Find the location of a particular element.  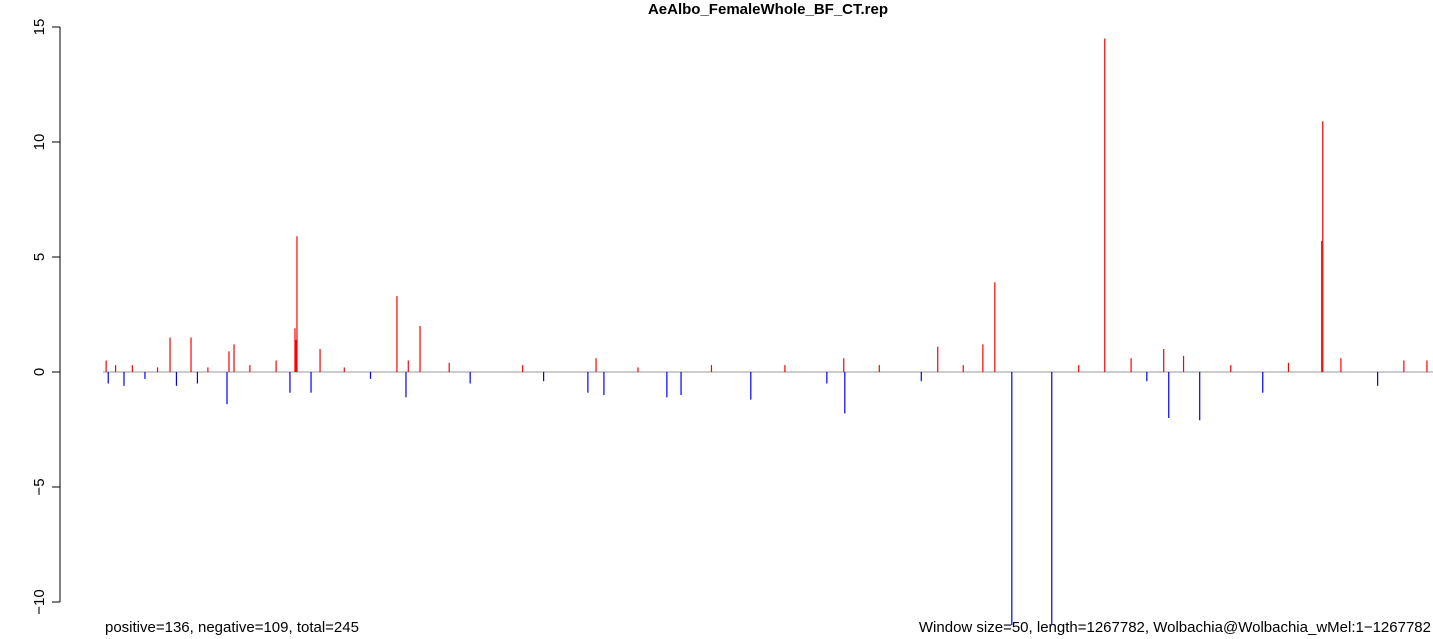

y-tick-label: 15 is located at coordinates (39, 27).